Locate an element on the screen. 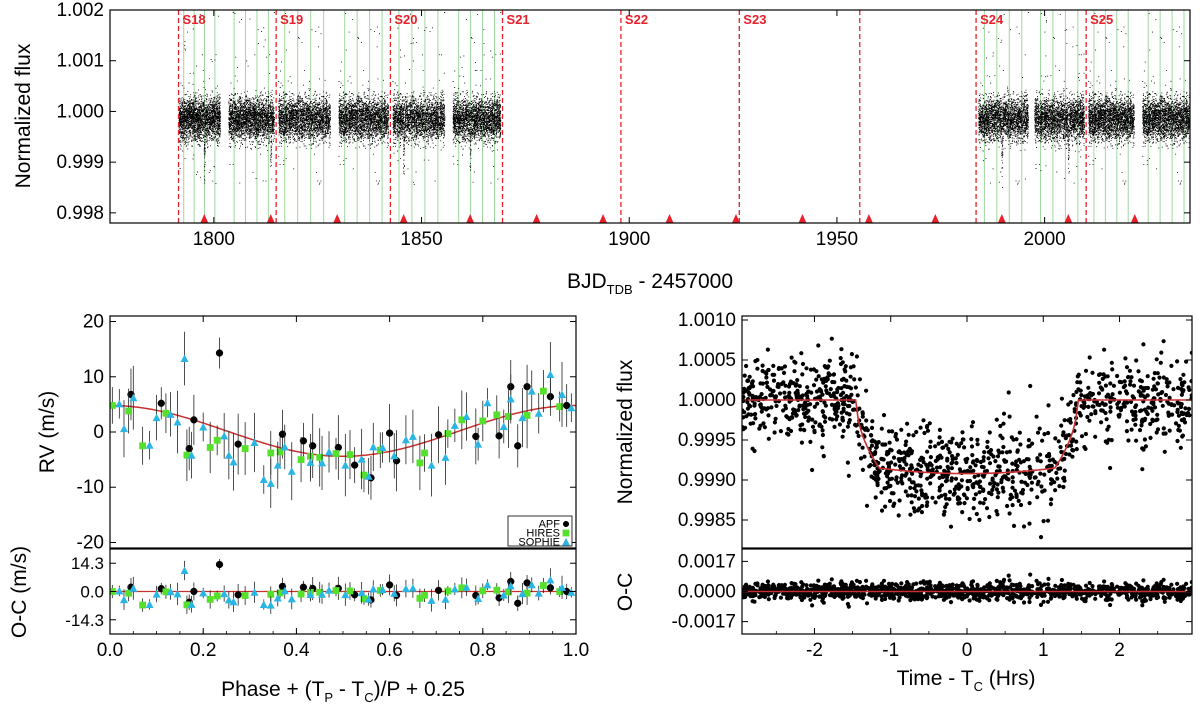 This screenshot has height=705, width=1200. legend-label: APF is located at coordinates (550, 525).